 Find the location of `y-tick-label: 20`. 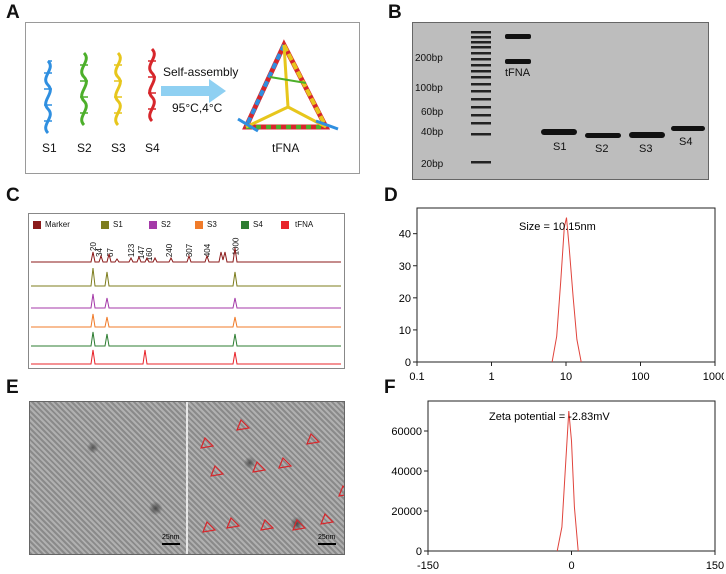

y-tick-label: 20 is located at coordinates (405, 299).